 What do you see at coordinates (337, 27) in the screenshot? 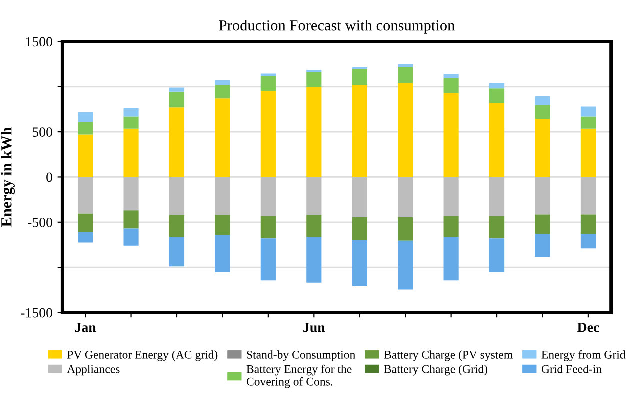
I see `chart-title: Production Forecast with consumption` at bounding box center [337, 27].